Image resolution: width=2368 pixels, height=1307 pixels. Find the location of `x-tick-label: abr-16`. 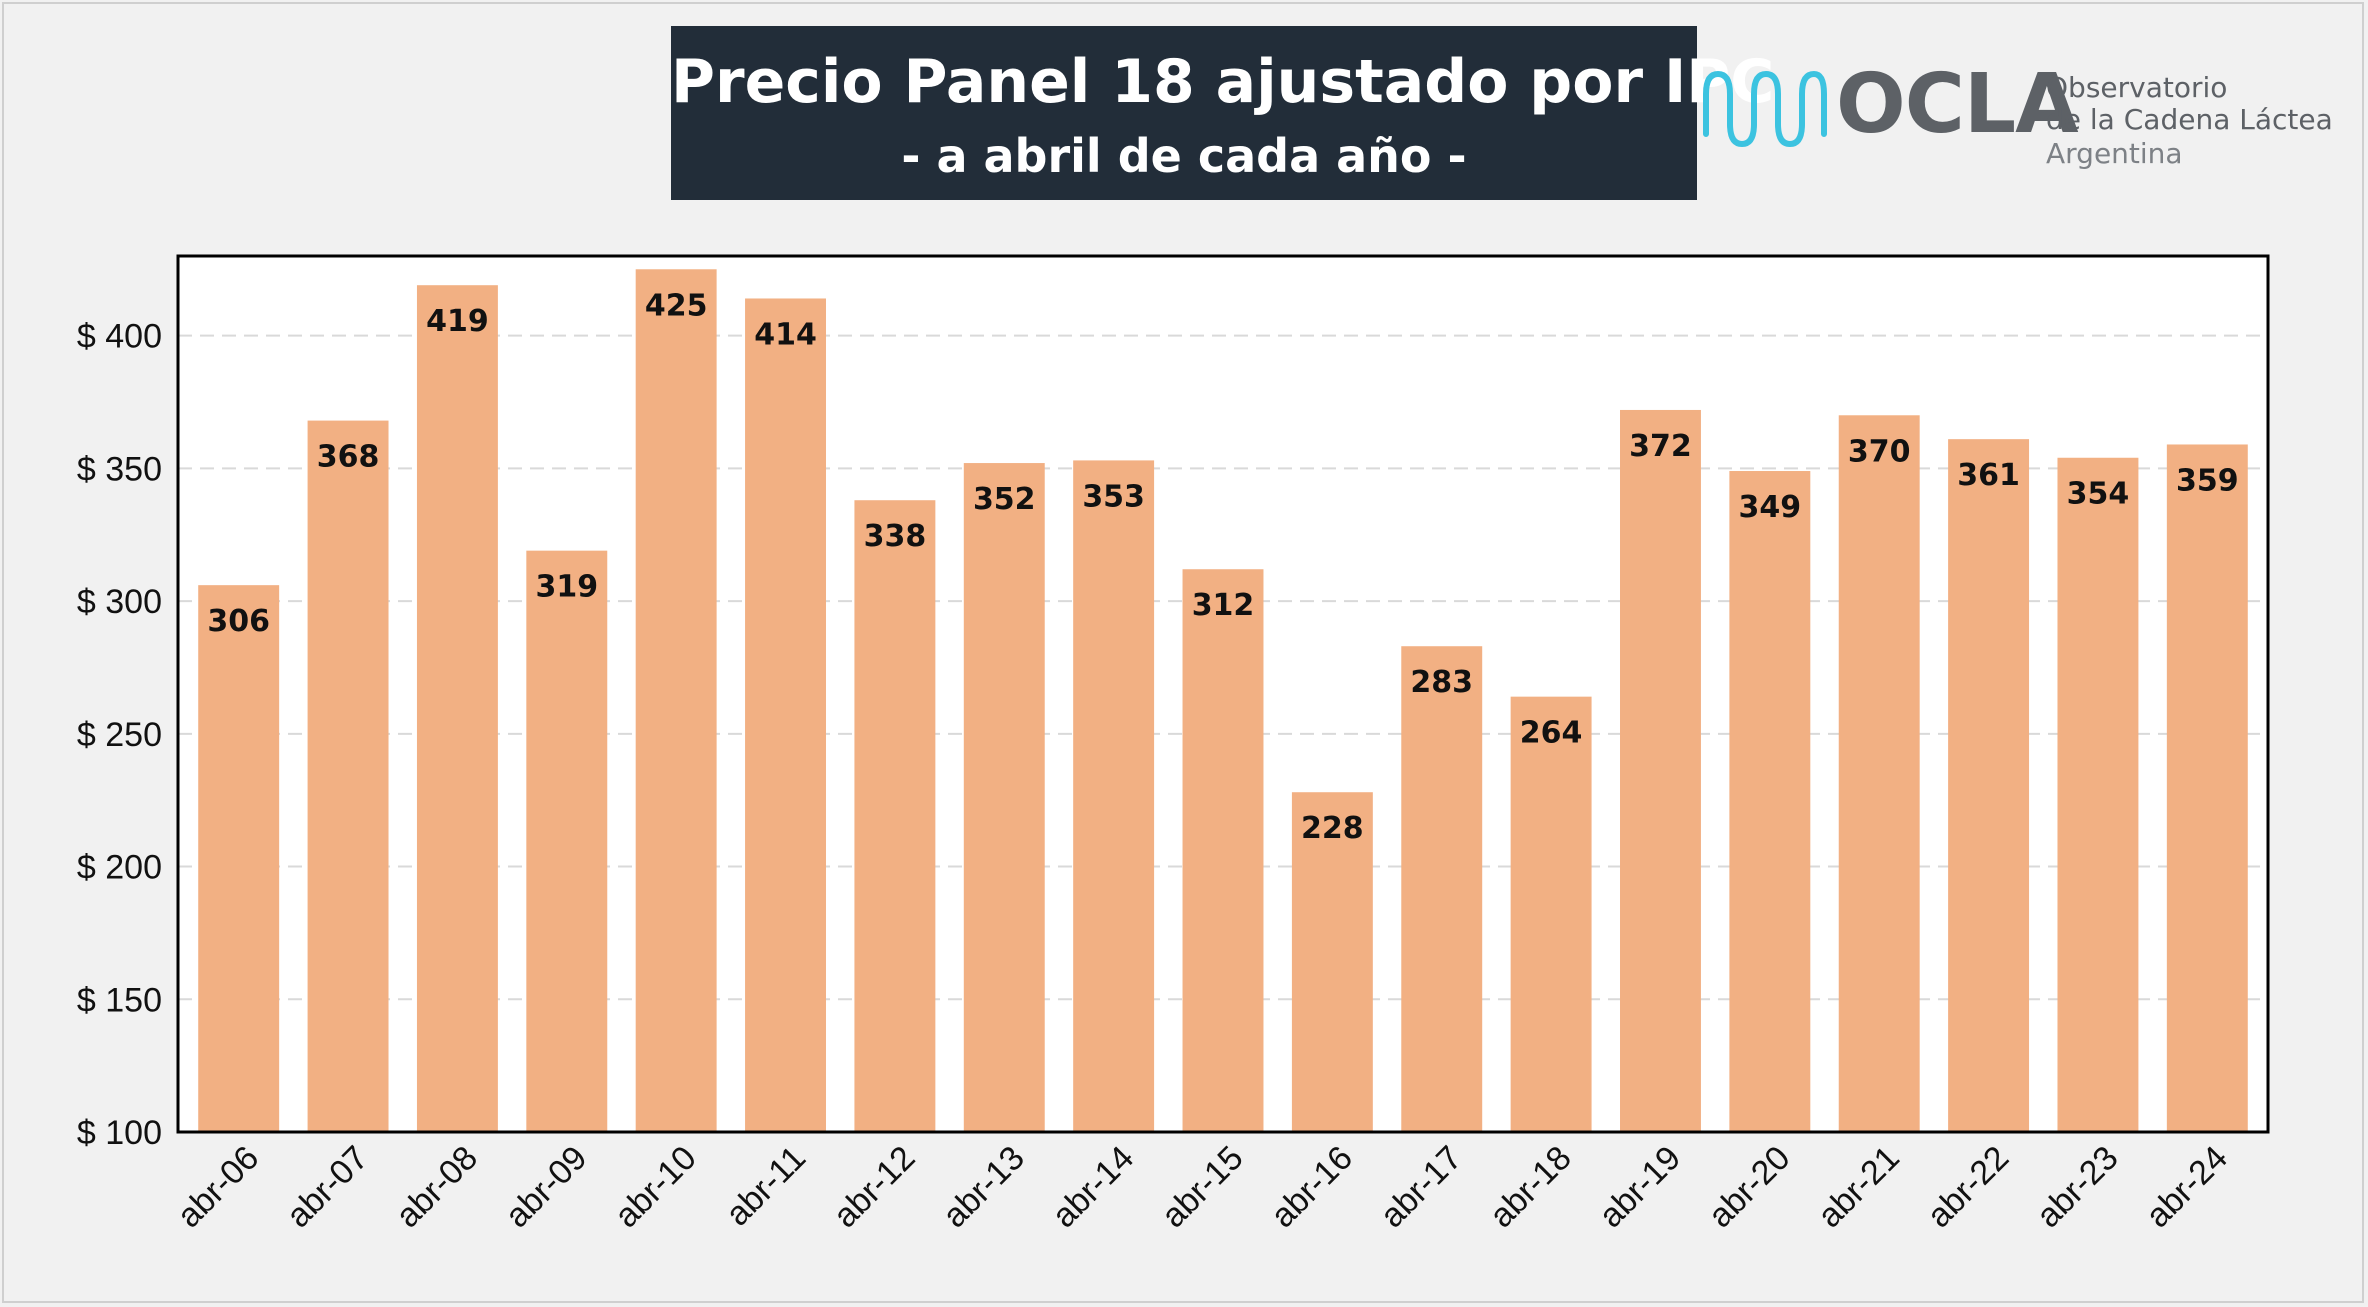

x-tick-label: abr-16 is located at coordinates (1312, 1187).